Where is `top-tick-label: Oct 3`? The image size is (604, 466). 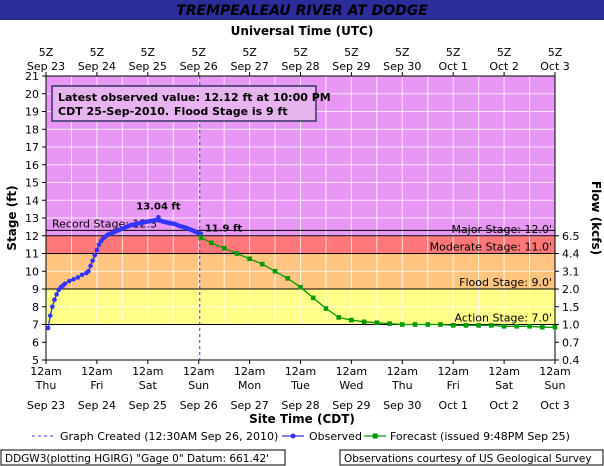
top-tick-label: Oct 3 is located at coordinates (555, 66).